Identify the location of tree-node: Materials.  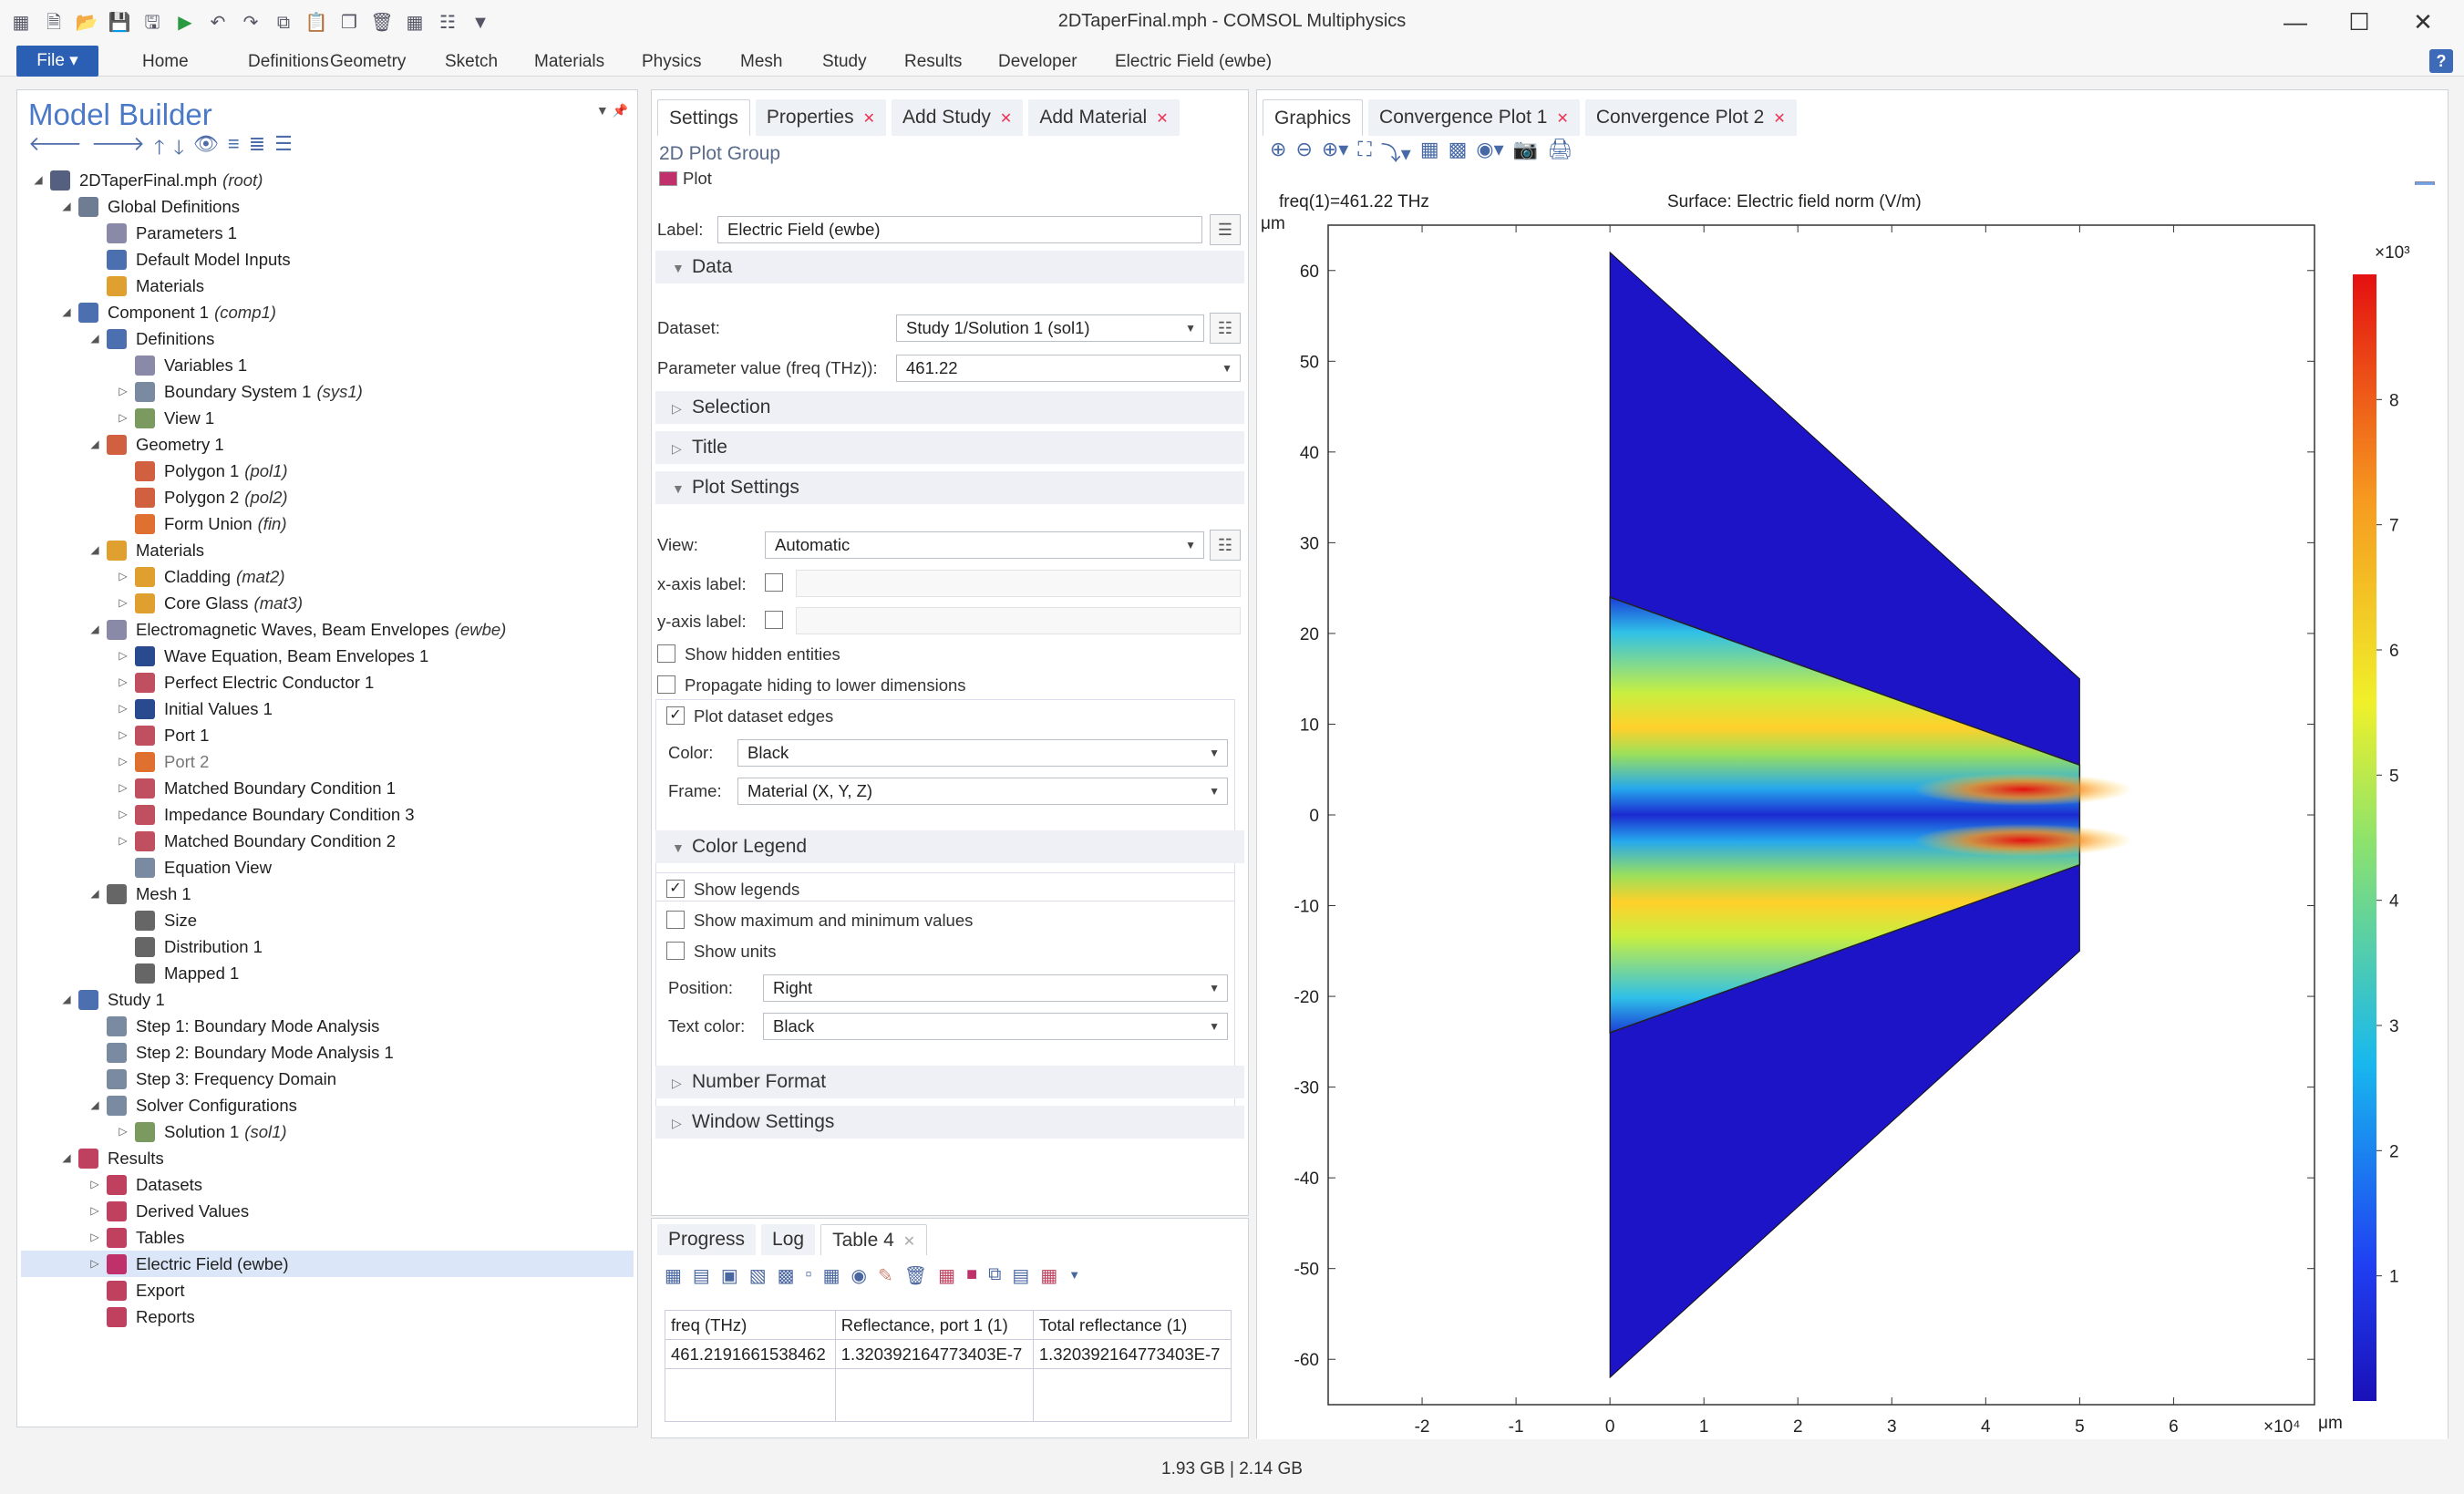
(327, 286).